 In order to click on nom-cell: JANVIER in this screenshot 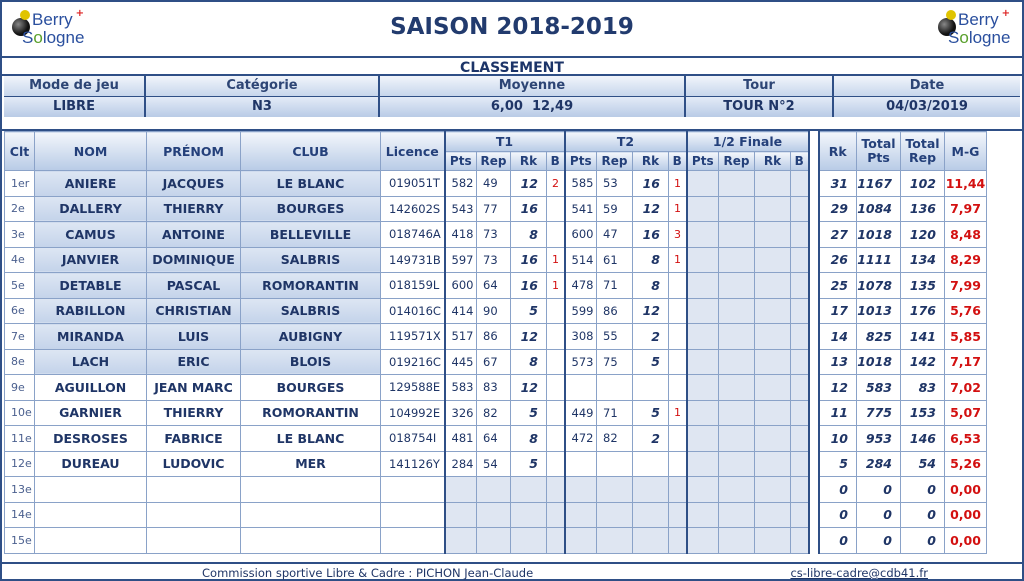, I will do `click(90, 259)`.